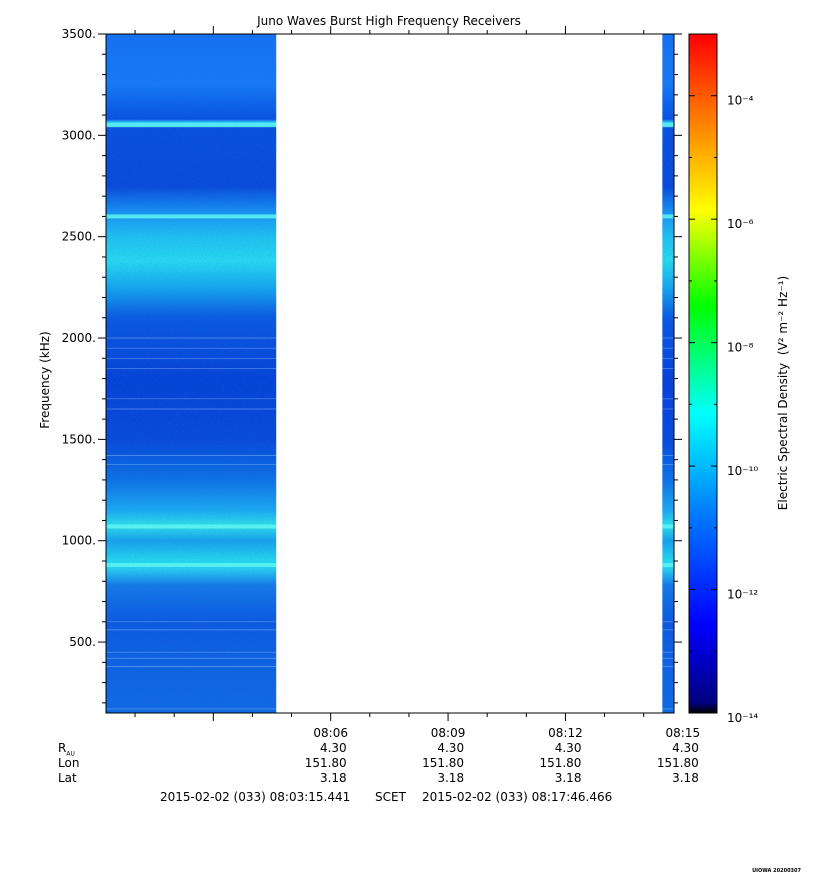  Describe the element at coordinates (517, 797) in the screenshot. I see `x-end-time: 2015-02-02 (033) 08:17:46.466` at that location.